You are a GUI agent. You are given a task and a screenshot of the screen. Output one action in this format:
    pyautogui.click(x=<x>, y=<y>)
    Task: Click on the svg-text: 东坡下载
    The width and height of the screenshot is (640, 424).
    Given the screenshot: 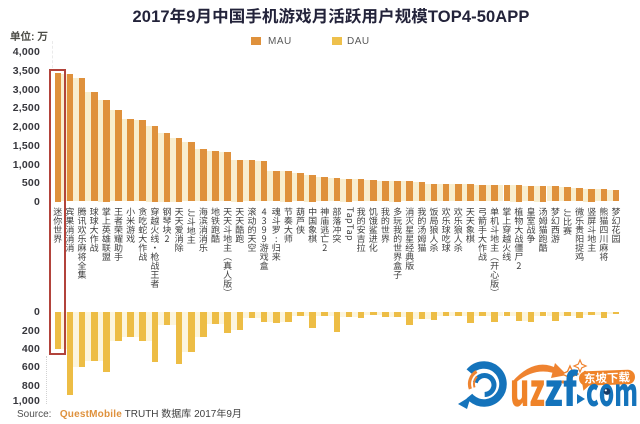 What is the action you would take?
    pyautogui.click(x=607, y=378)
    